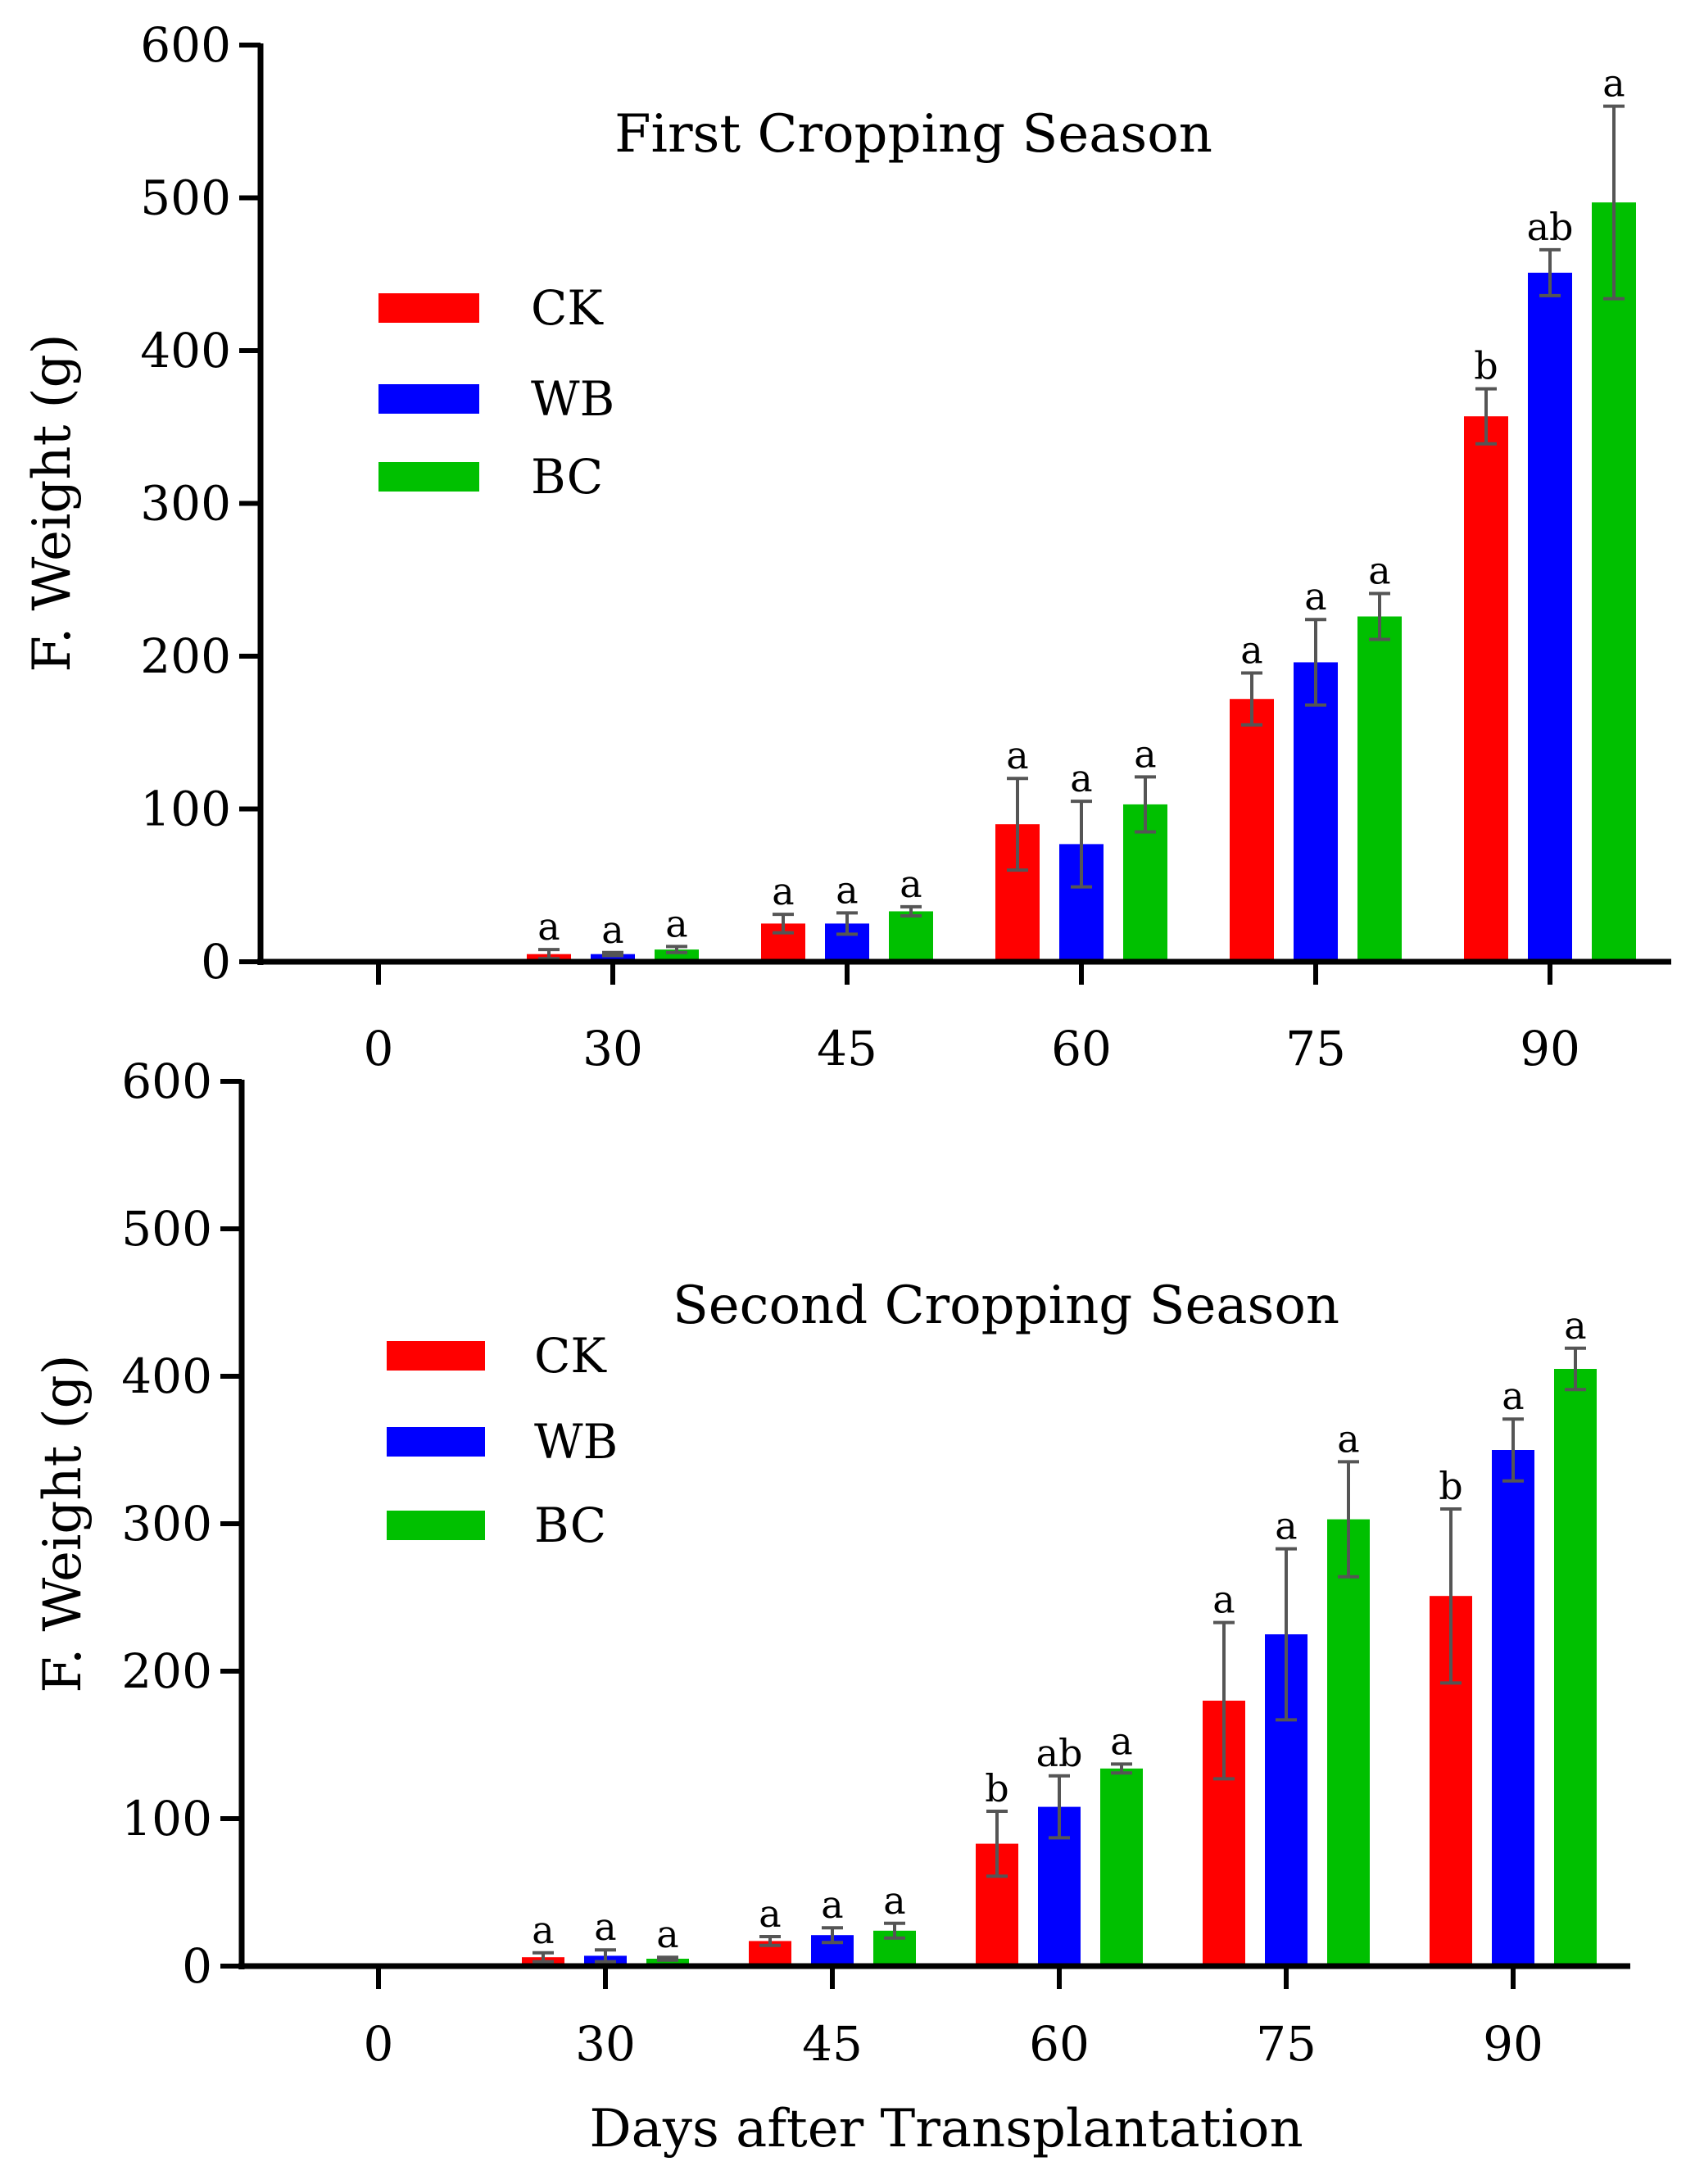 This screenshot has height=2184, width=1695. I want to click on y-tick-label: 200, so click(185, 656).